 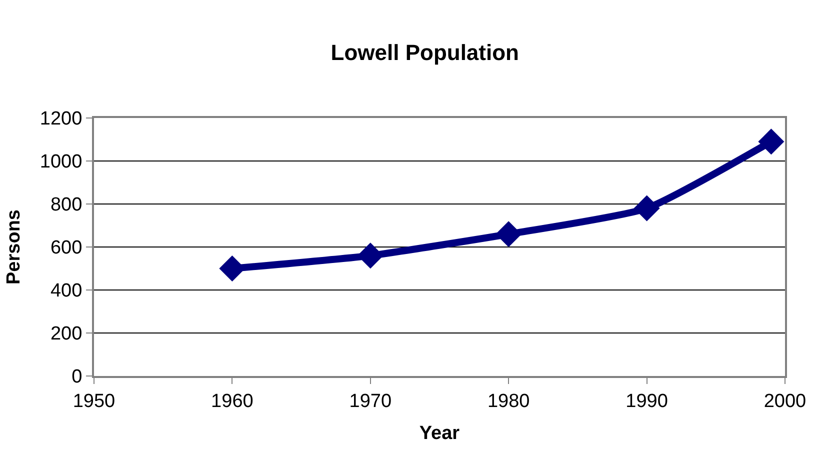 I want to click on y-tick-label: 1000, so click(x=61, y=162).